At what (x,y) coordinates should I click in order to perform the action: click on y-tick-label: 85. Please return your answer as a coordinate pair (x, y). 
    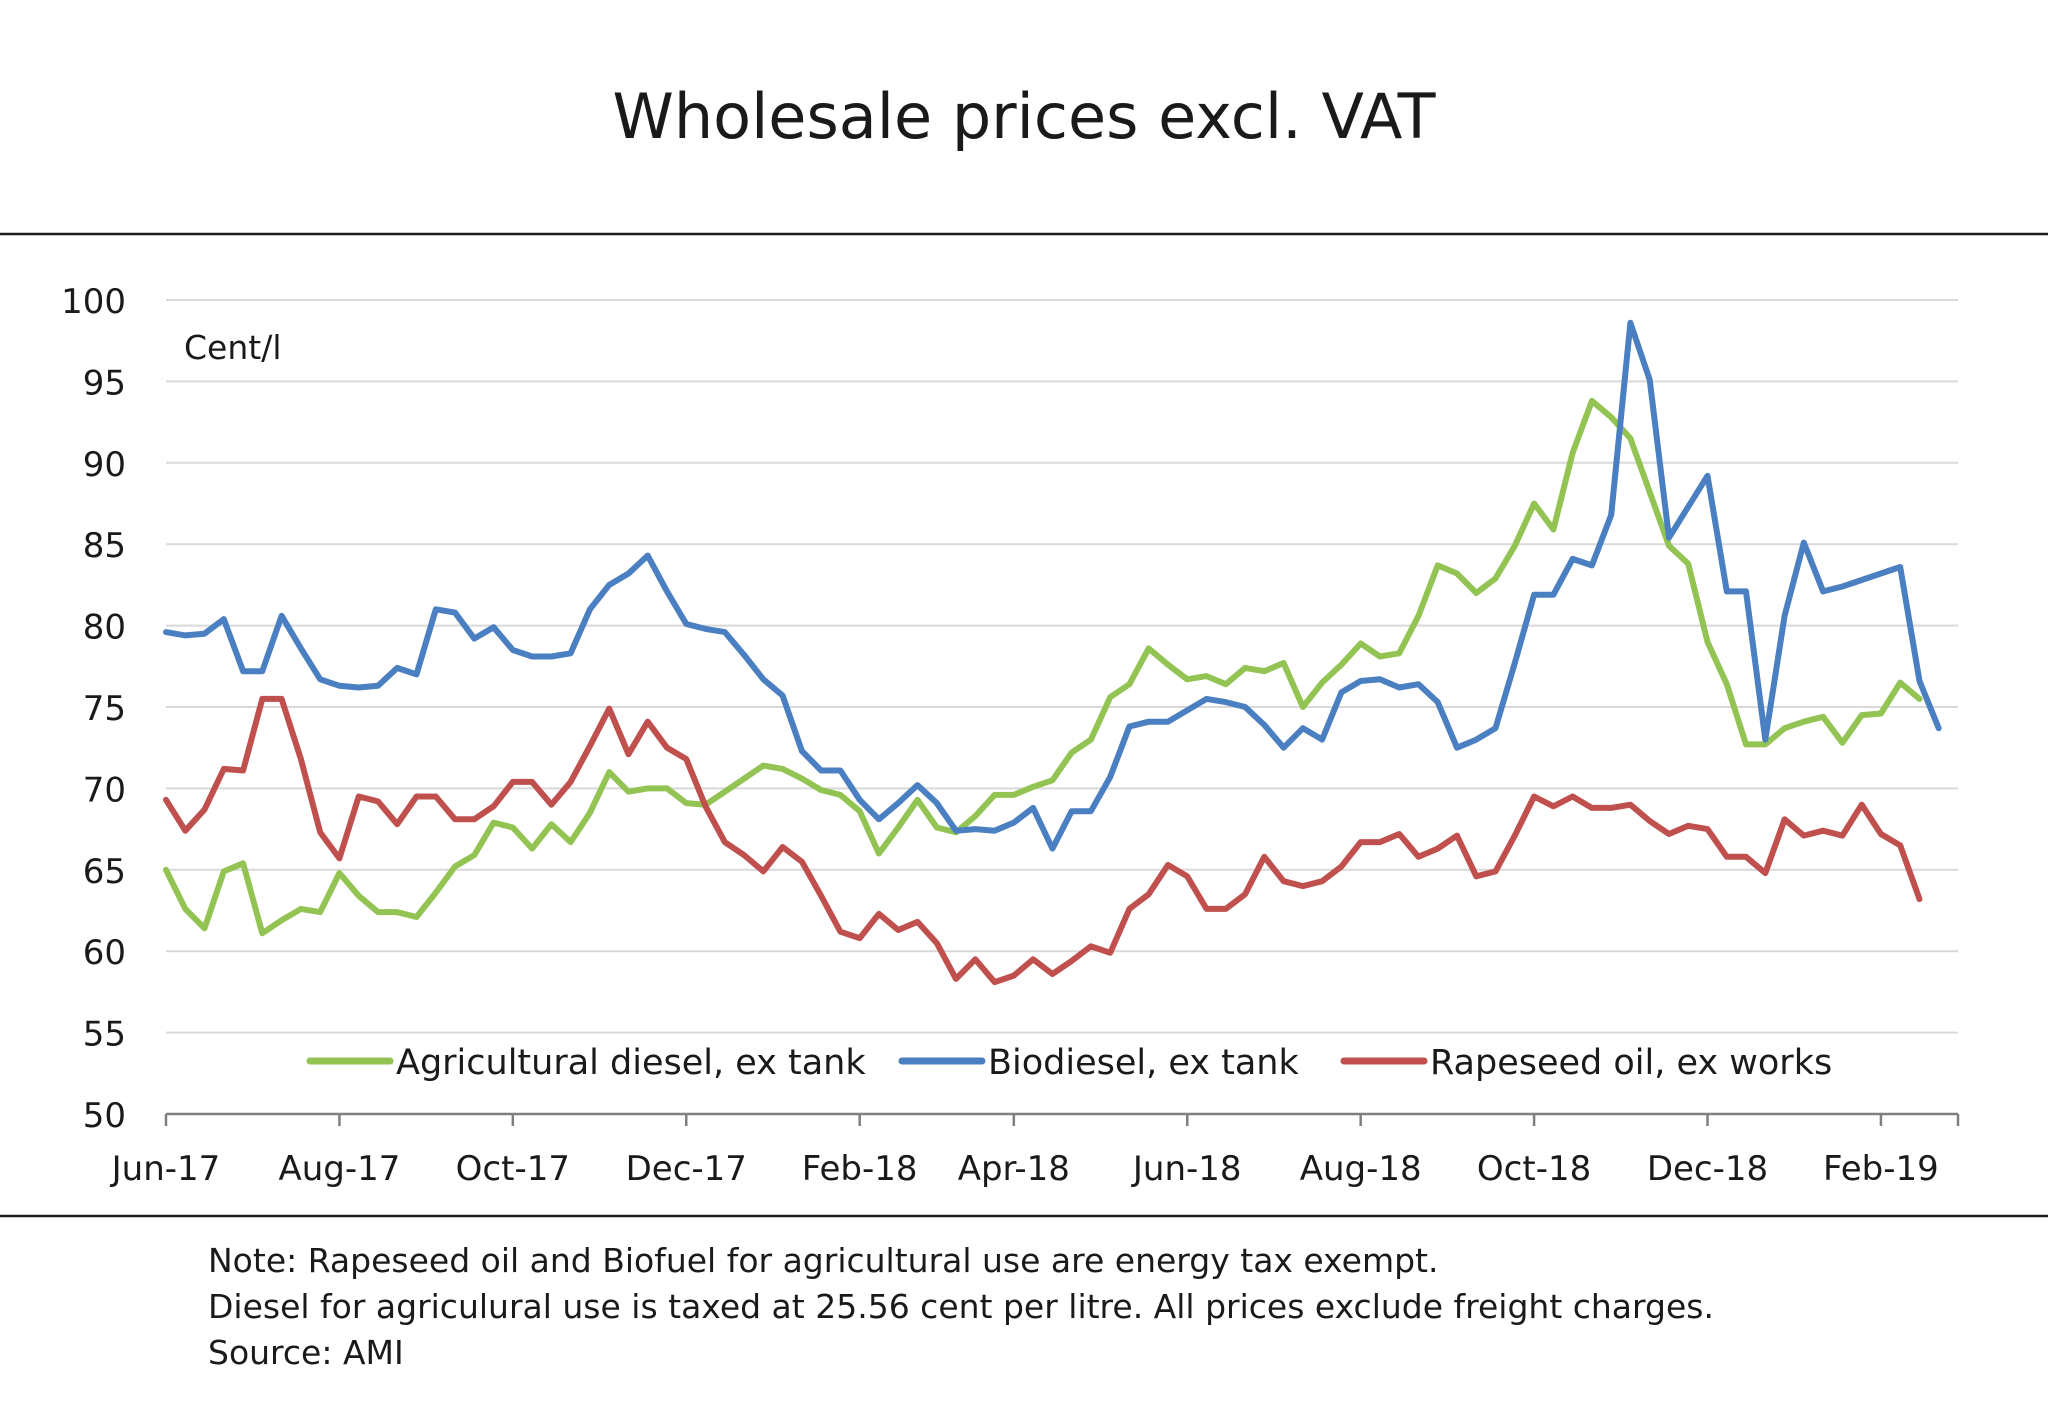
    Looking at the image, I should click on (104, 546).